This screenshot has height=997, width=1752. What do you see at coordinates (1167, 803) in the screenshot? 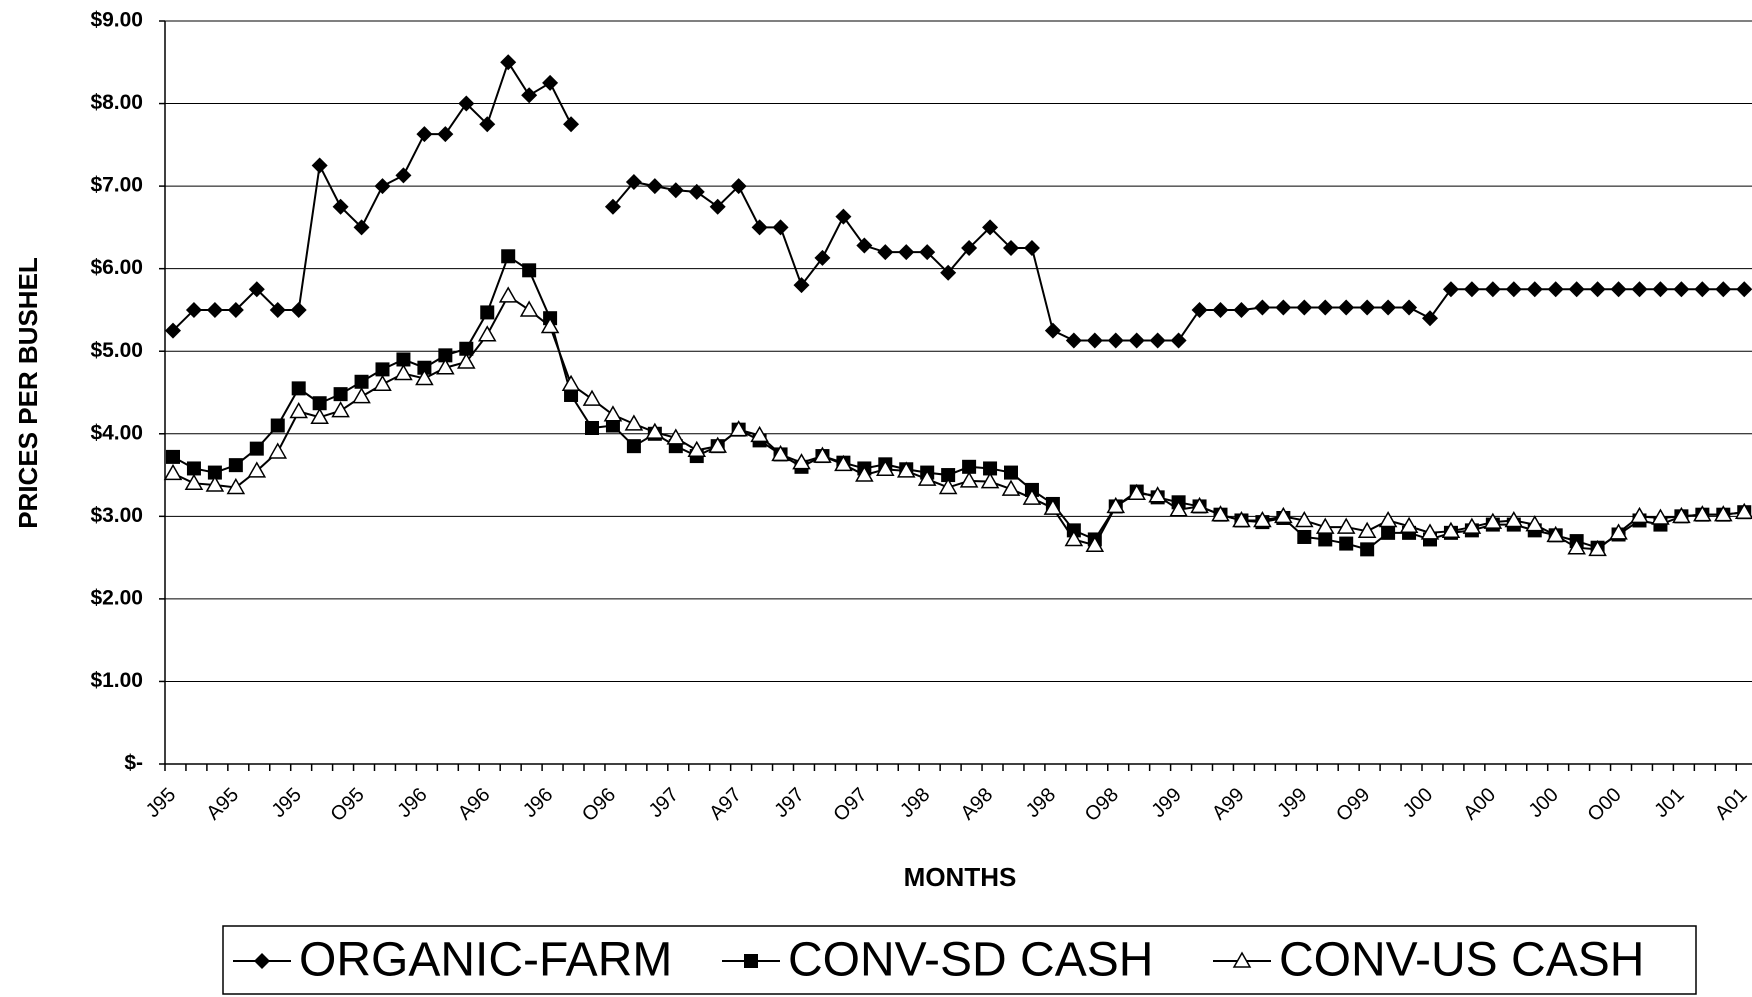
I see `x-tick-label: J99` at bounding box center [1167, 803].